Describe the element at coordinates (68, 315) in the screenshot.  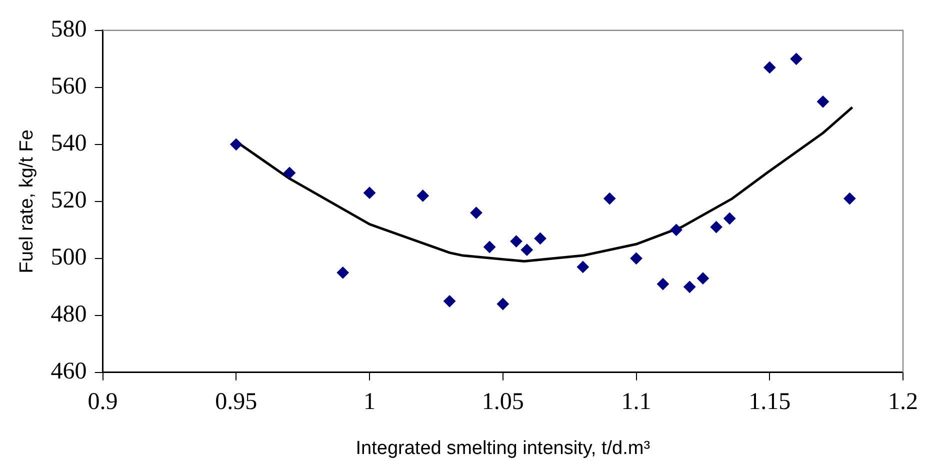
I see `y-tick-label: 480` at that location.